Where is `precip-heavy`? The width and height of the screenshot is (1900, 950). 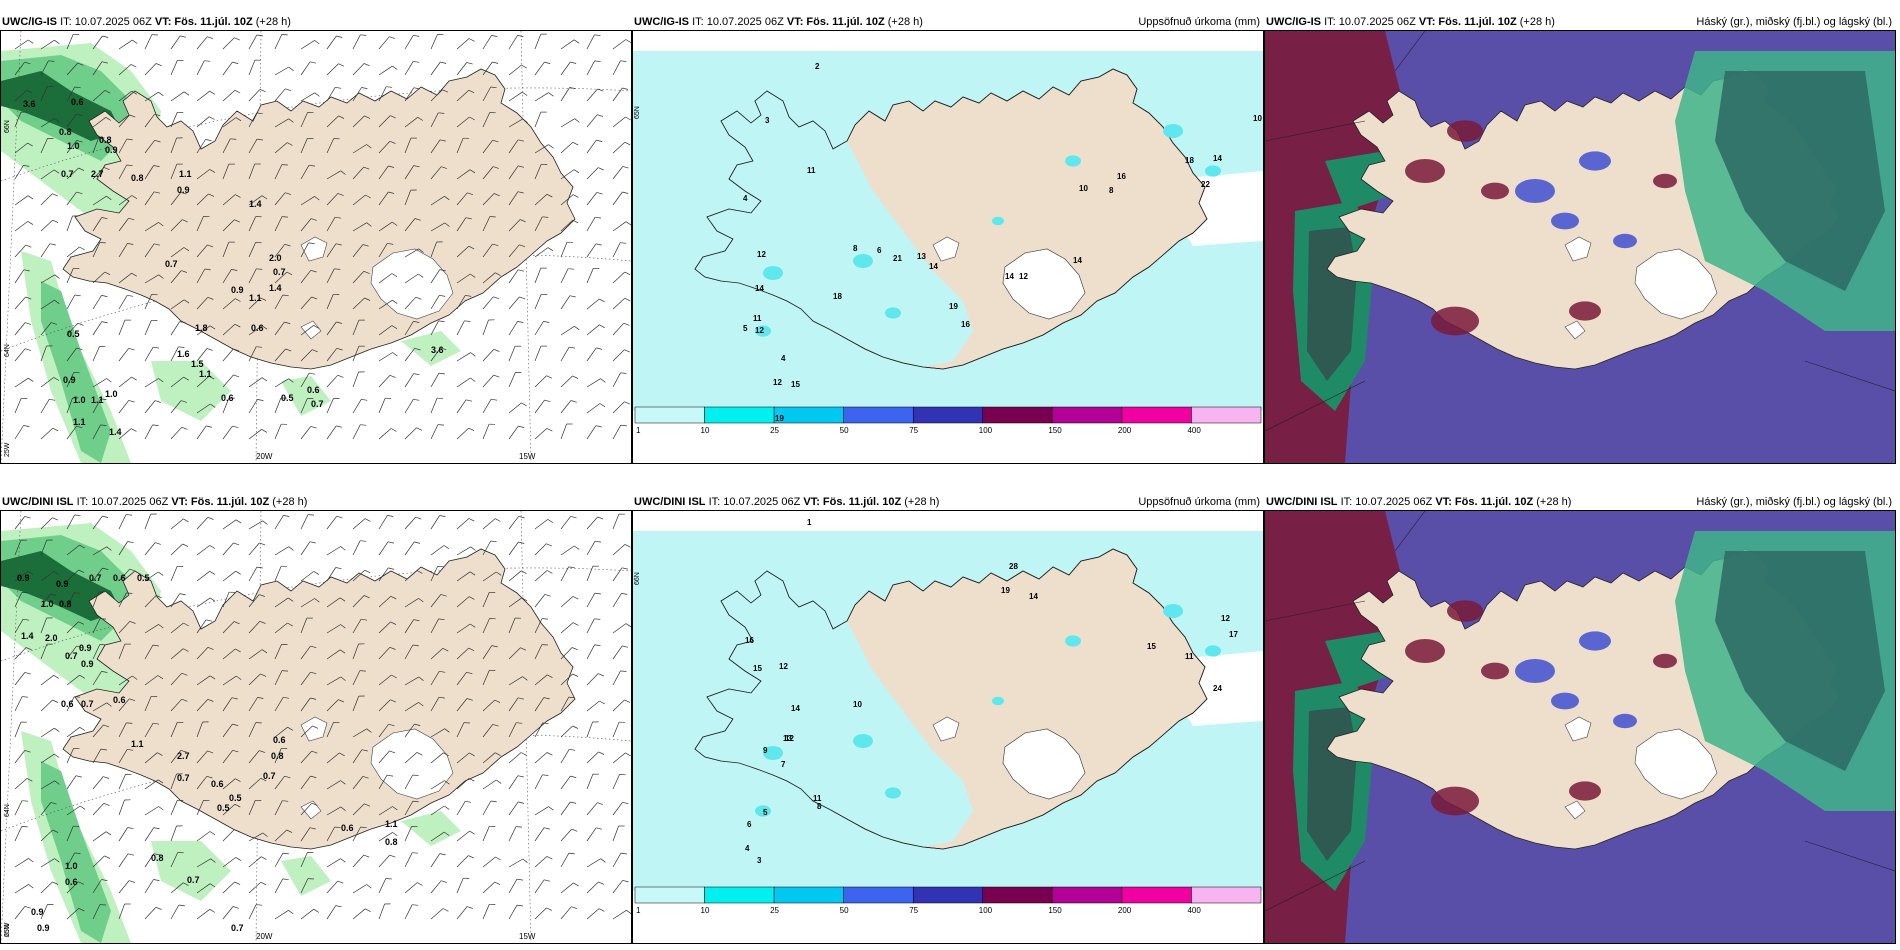 precip-heavy is located at coordinates (1073, 161).